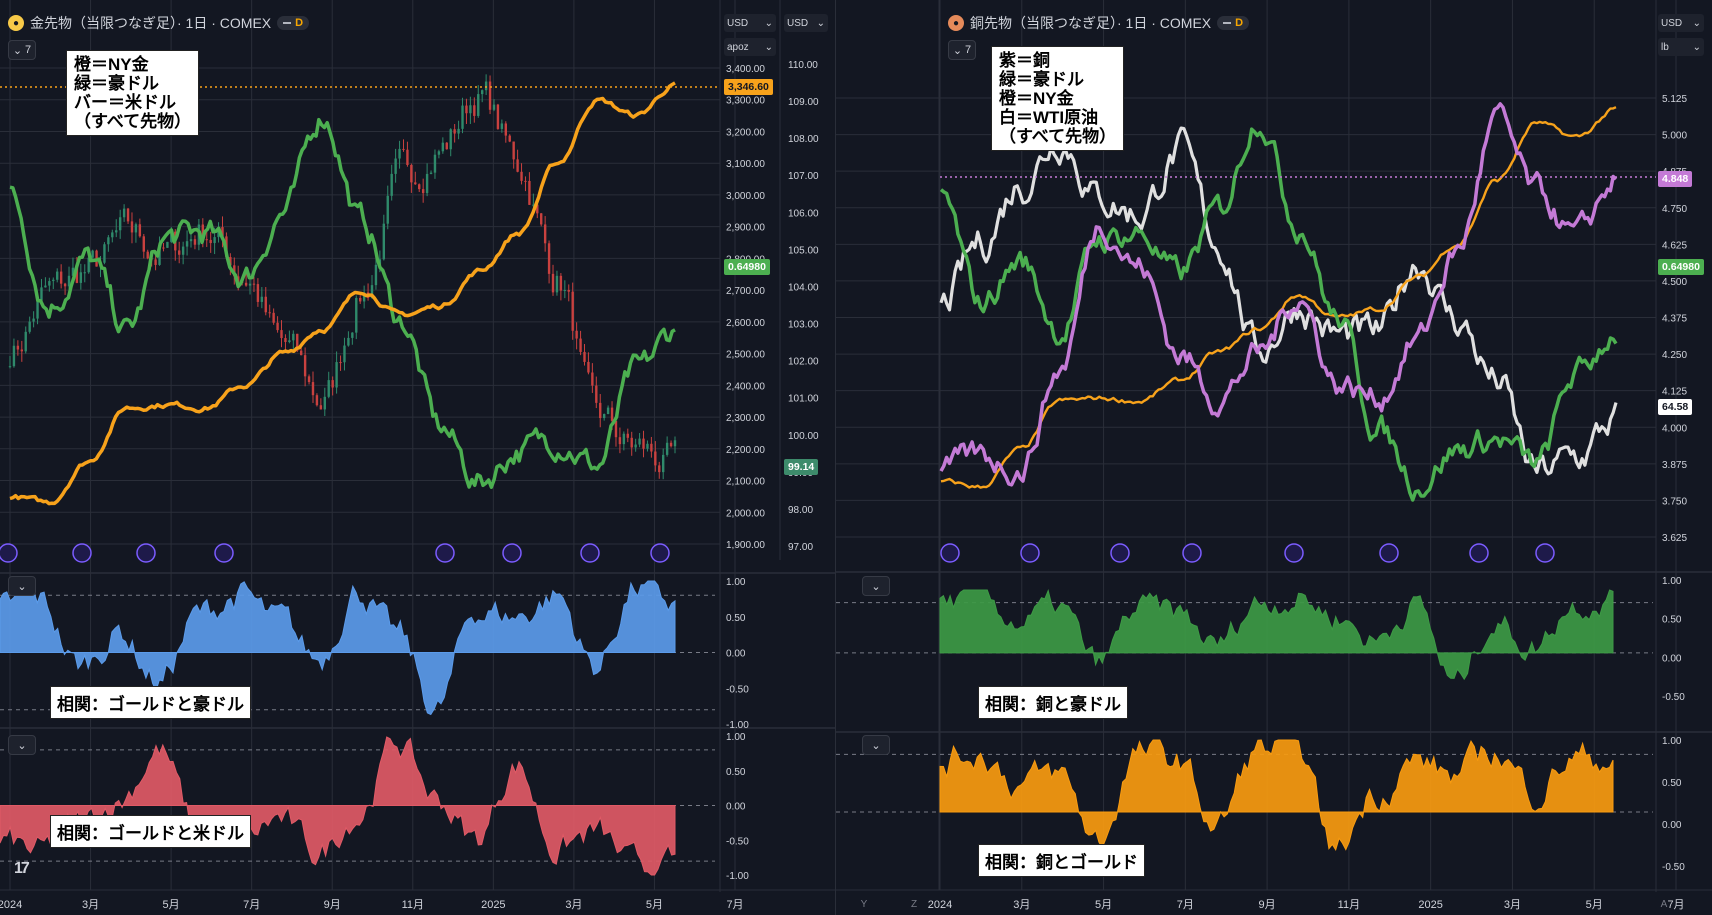 This screenshot has width=1712, height=915. Describe the element at coordinates (1674, 282) in the screenshot. I see `price-axis-label: 4.500` at that location.